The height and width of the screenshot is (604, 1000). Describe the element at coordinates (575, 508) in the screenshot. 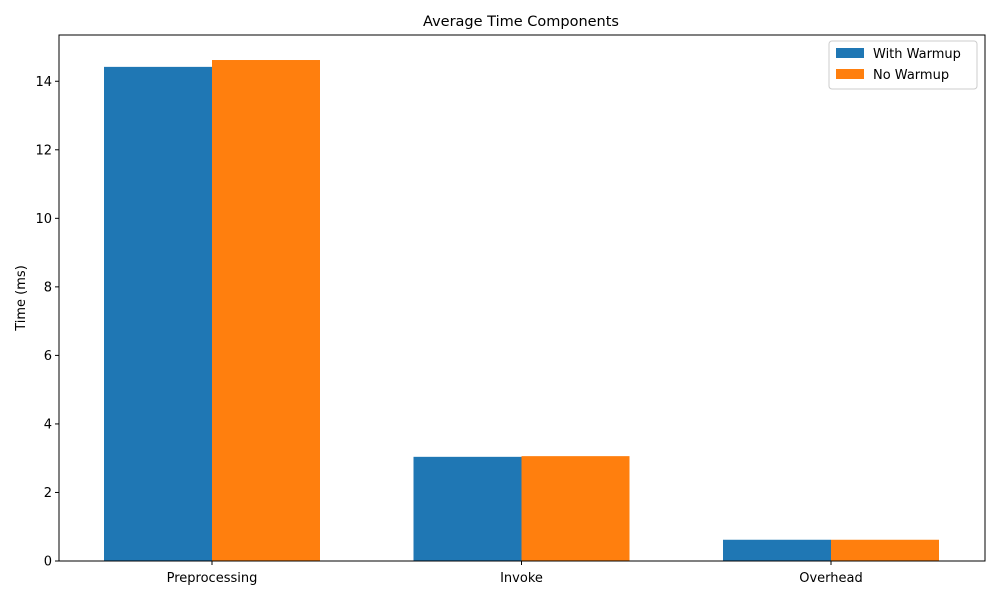

I see `bar-no-warmup-invoke` at that location.